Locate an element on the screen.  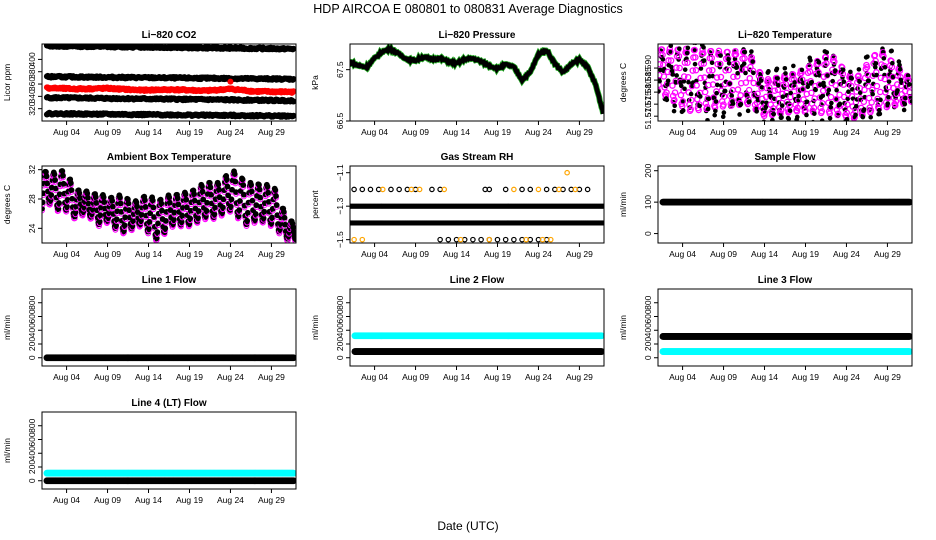
y-tick-label: 400 is located at coordinates (32, 59).